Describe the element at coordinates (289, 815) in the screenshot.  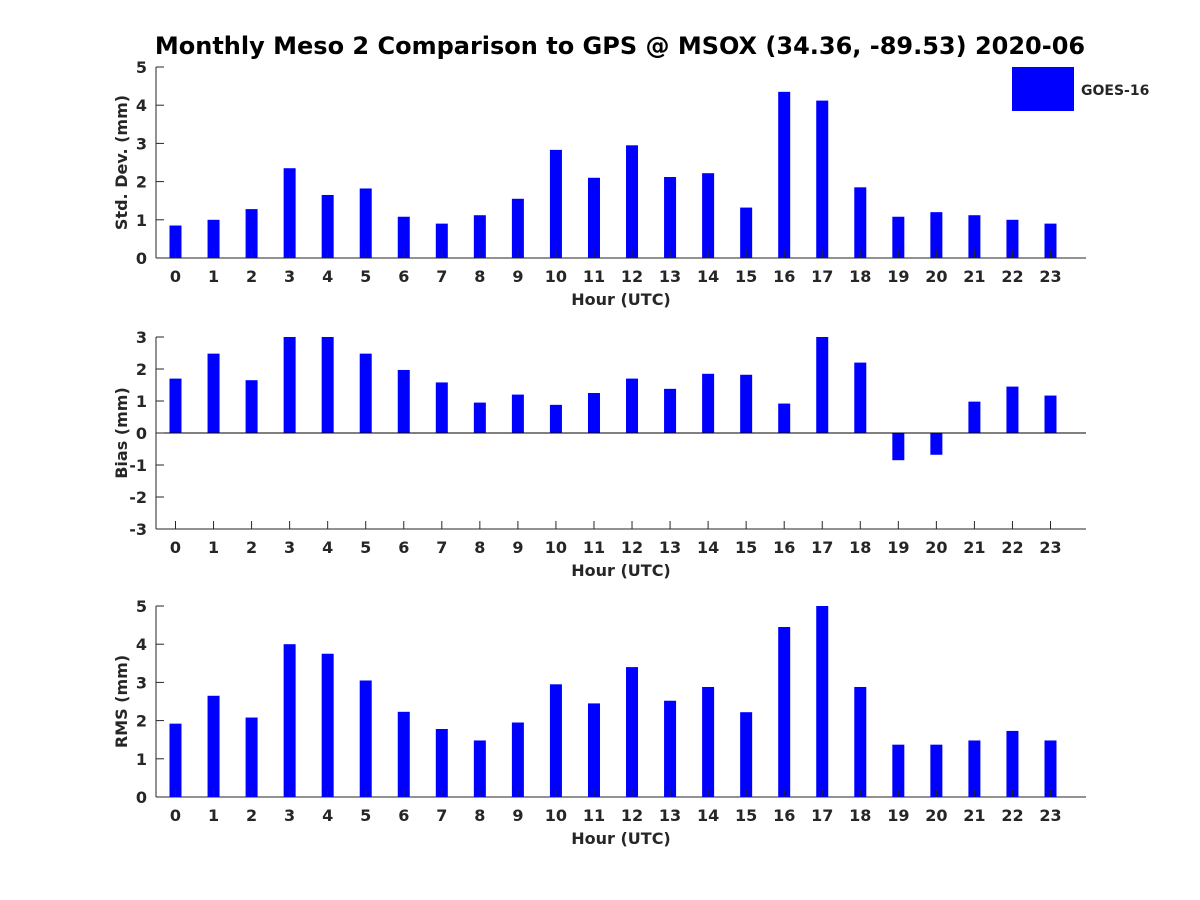
I see `rms-xtick-label: 3` at that location.